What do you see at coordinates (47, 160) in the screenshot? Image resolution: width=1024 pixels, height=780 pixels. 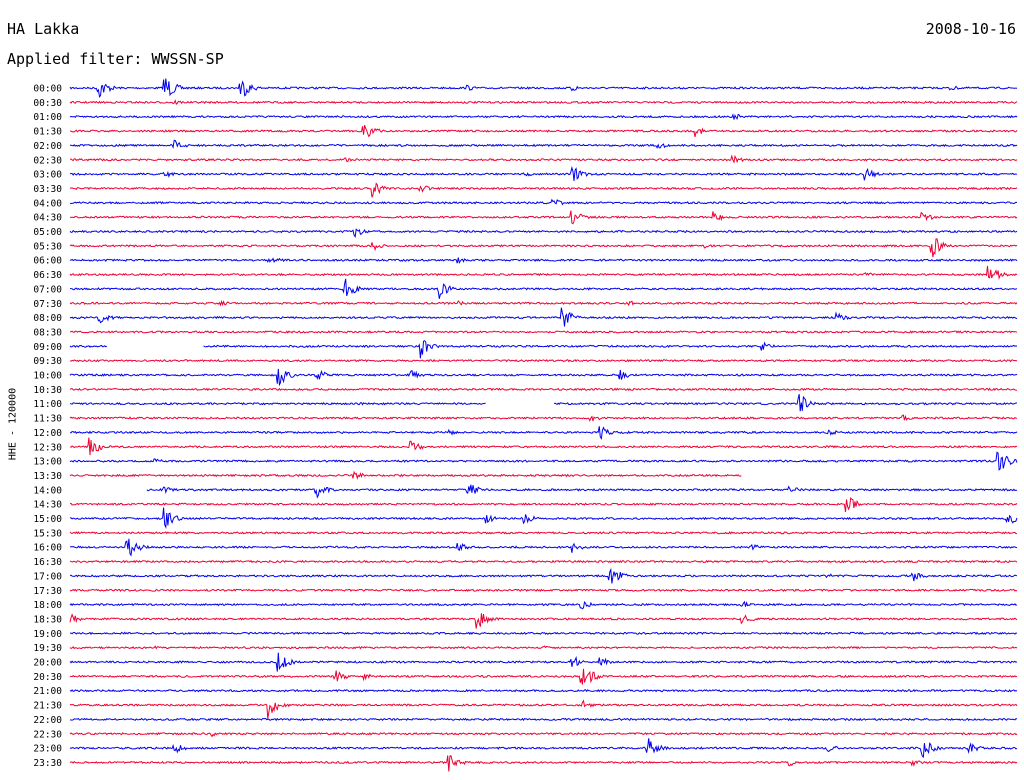 I see `row-time-label: 02:30` at bounding box center [47, 160].